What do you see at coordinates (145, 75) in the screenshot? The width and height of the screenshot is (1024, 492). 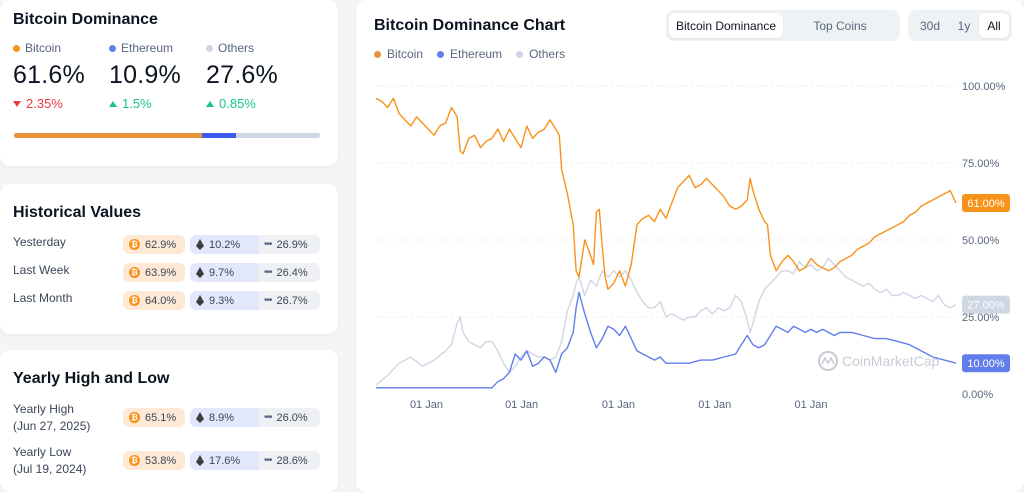 I see `dominance-ethereum-value: 10.9%` at bounding box center [145, 75].